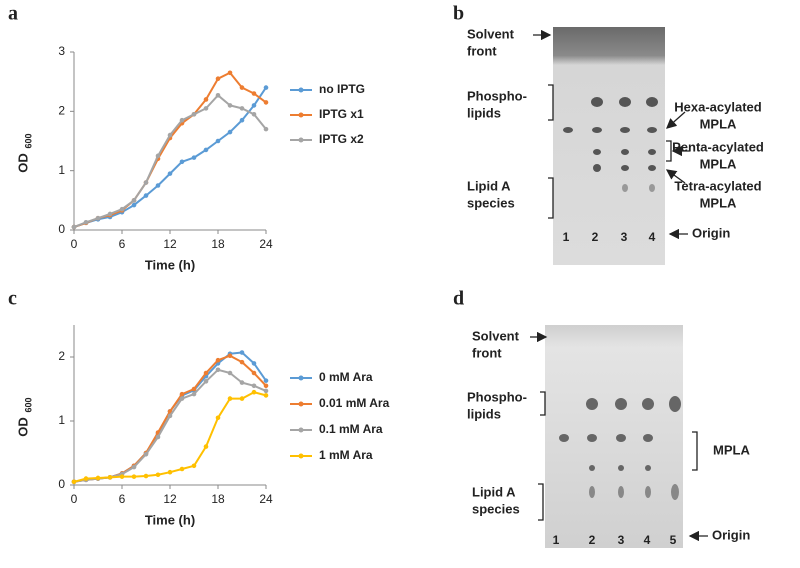  I want to click on tlc-annotation: front, so click(487, 352).